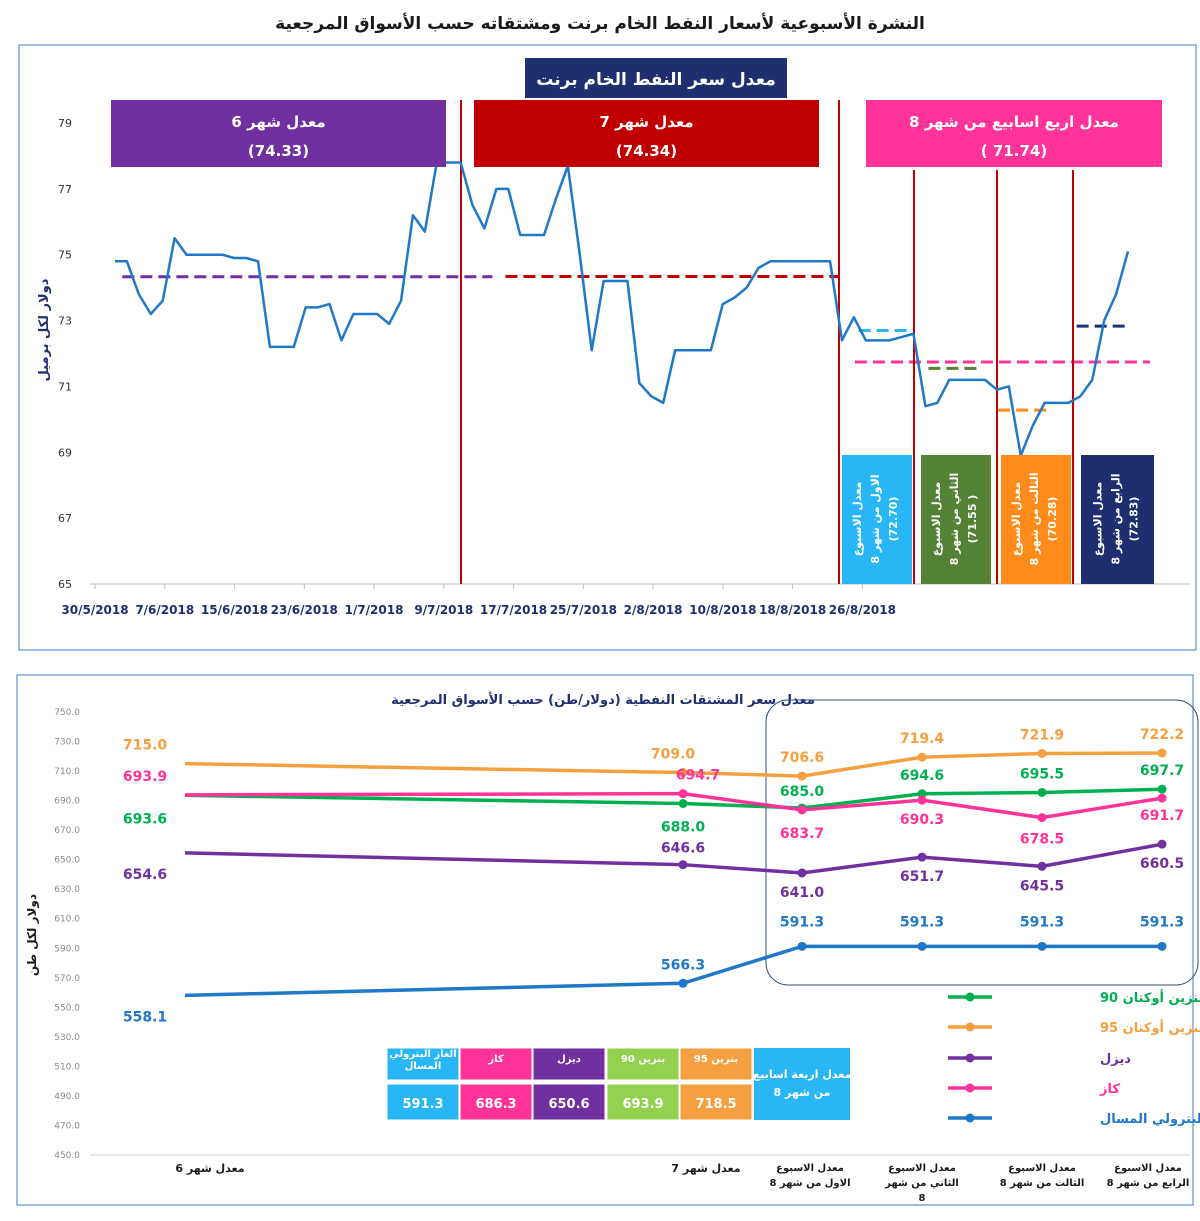  I want to click on brent-y-tick: 75, so click(65, 255).